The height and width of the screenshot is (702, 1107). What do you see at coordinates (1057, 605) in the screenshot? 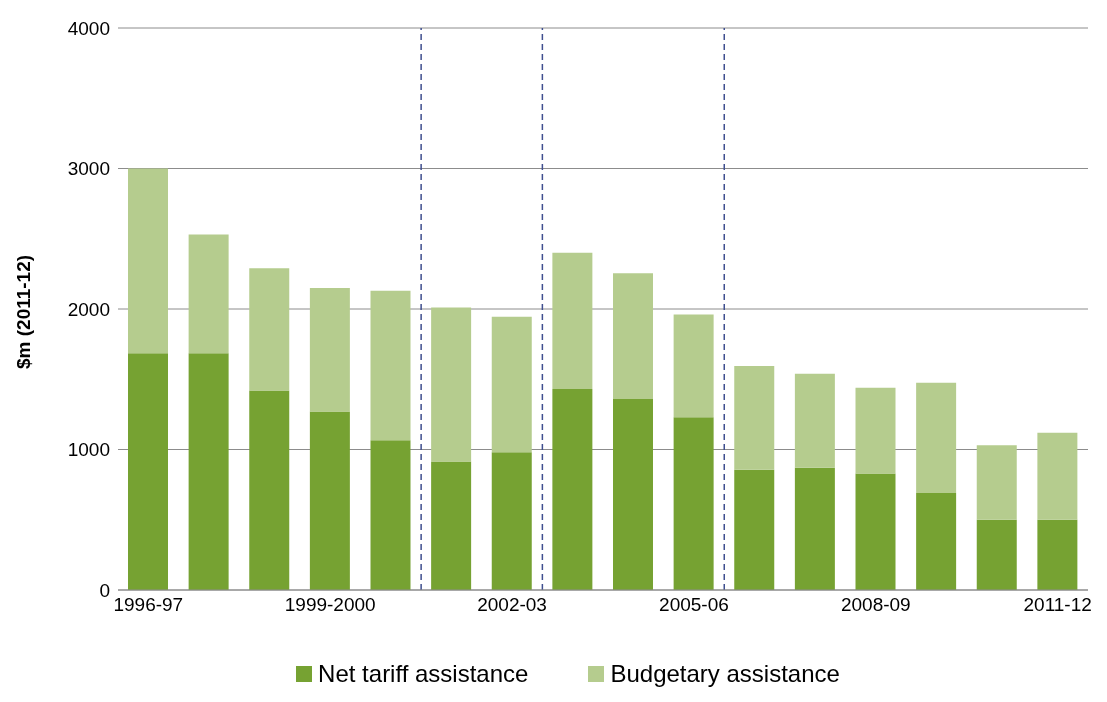
I see `x-tick-label: 2011-12` at bounding box center [1057, 605].